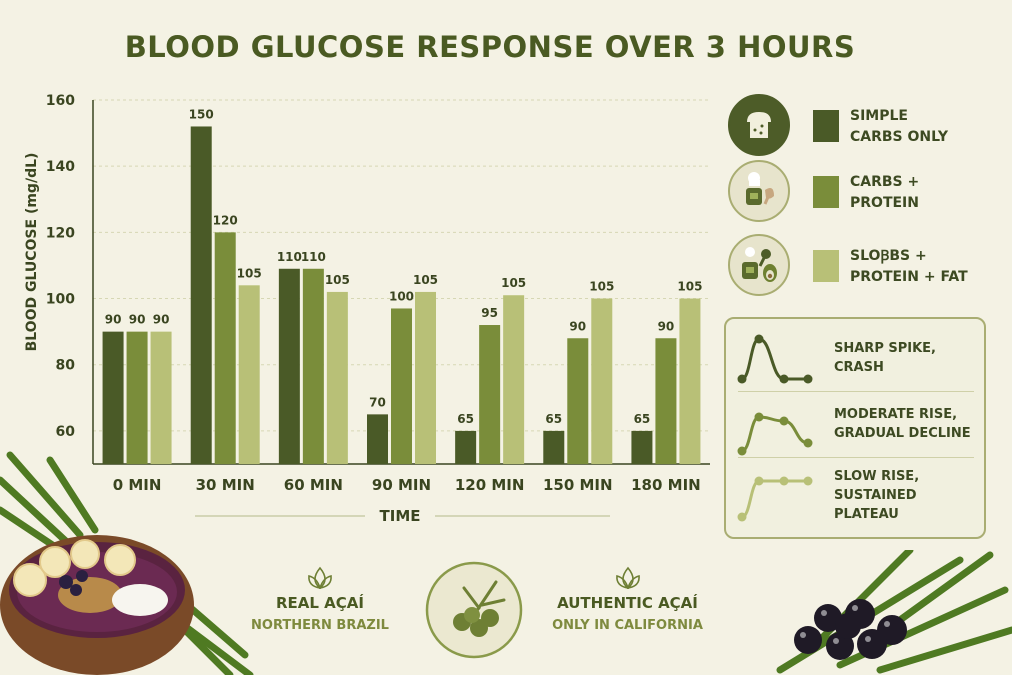 This screenshot has height=675, width=1012. I want to click on y-axis-title: BLOOD GLUCOSE (mg/dL), so click(32, 252).